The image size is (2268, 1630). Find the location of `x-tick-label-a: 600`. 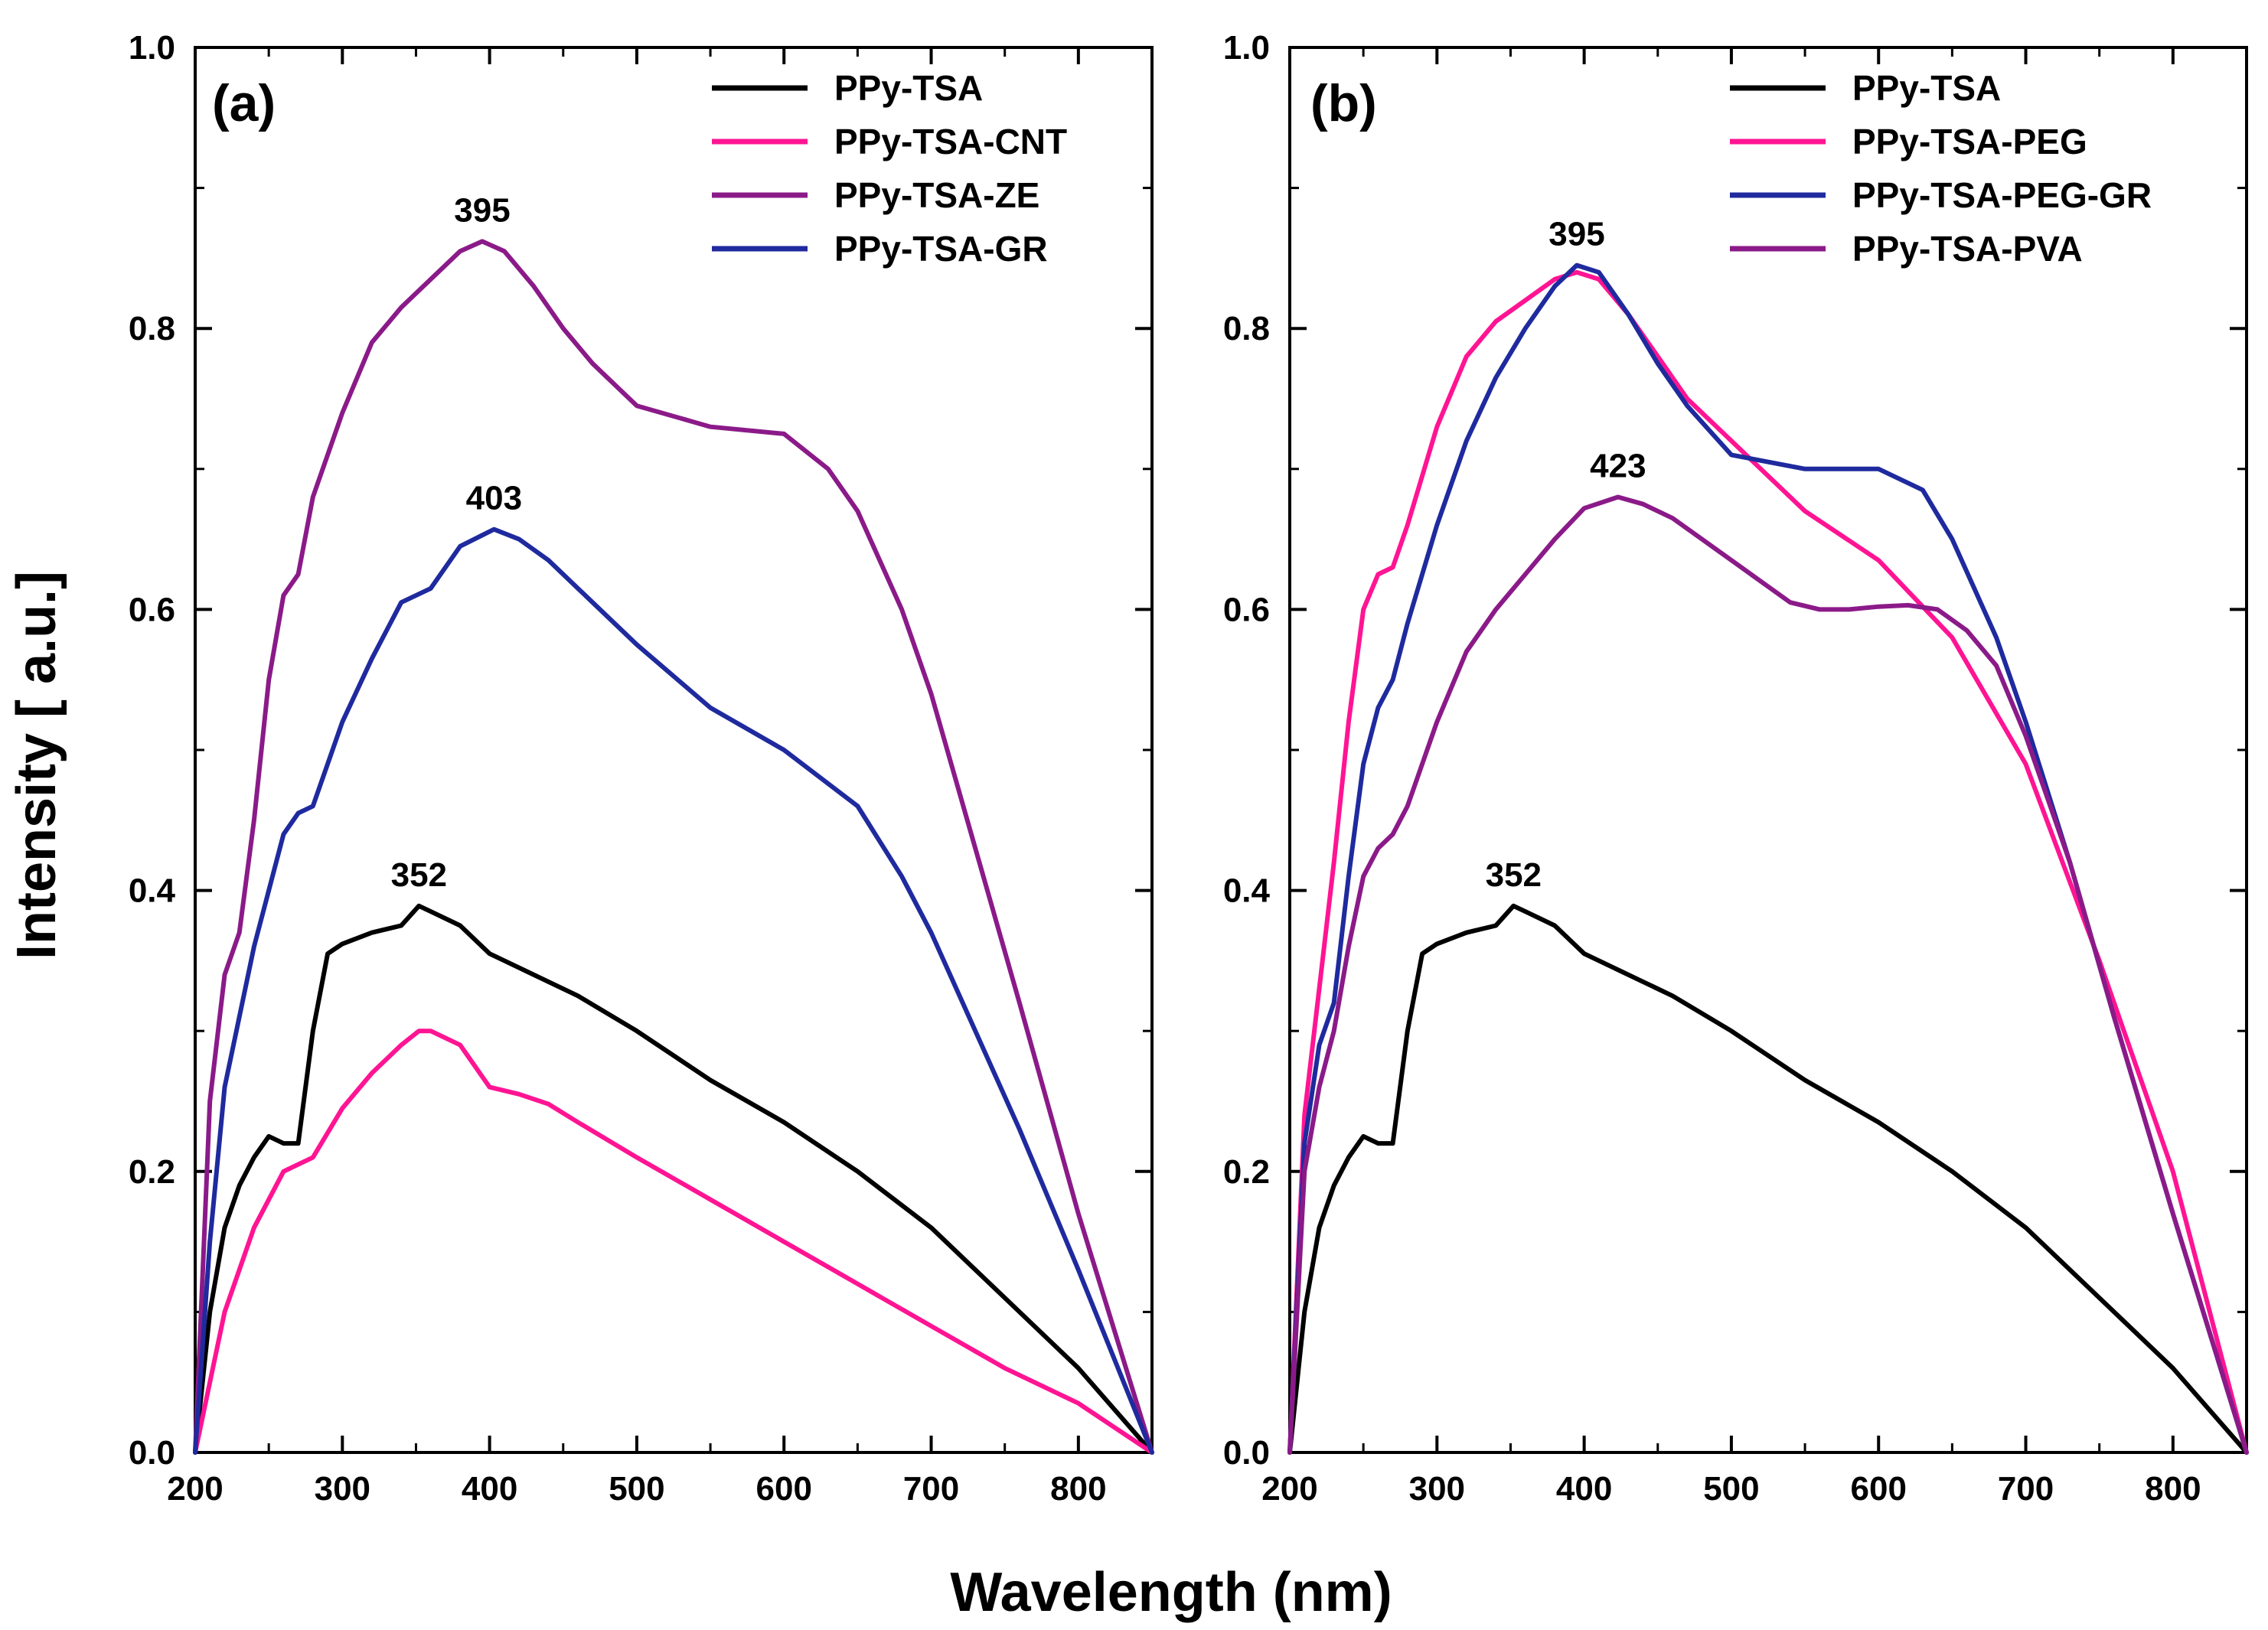

x-tick-label-a: 600 is located at coordinates (784, 1489).